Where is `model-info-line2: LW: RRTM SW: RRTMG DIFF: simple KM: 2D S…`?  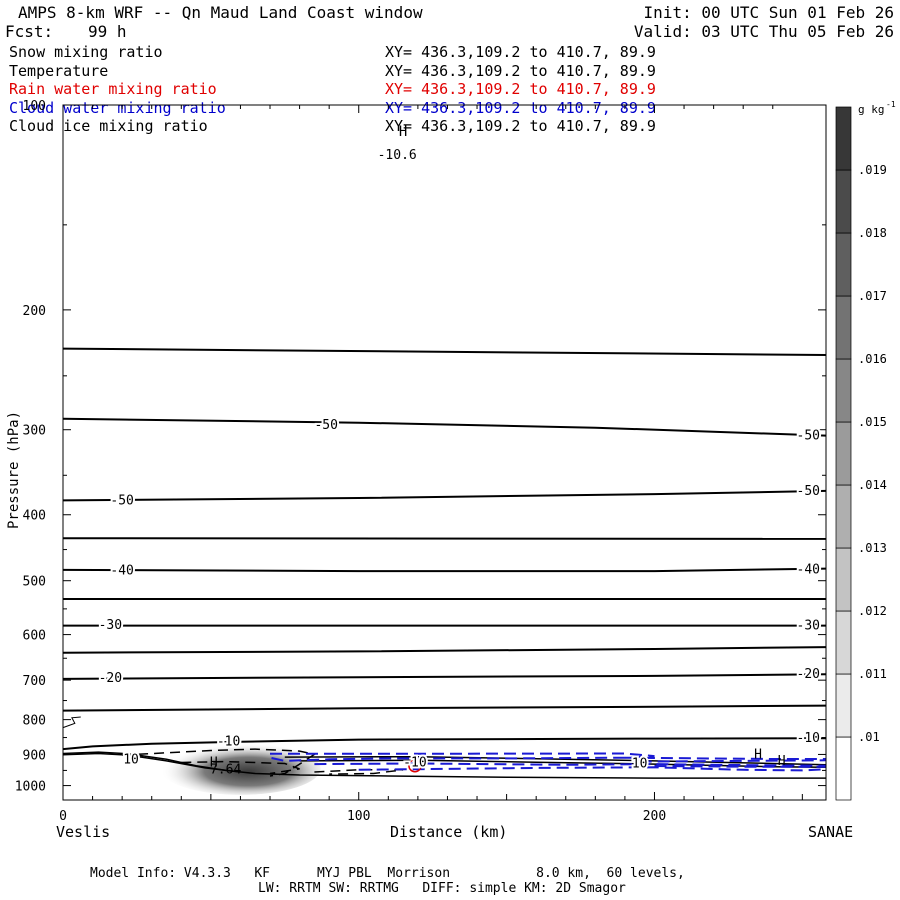
model-info-line2: LW: RRTM SW: RRTMG DIFF: simple KM: 2D S… is located at coordinates (442, 888).